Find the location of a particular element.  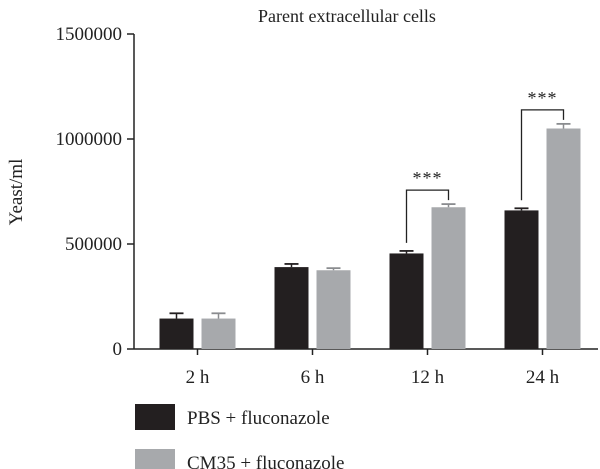

y-tick-label: 1500000 is located at coordinates (89, 34).